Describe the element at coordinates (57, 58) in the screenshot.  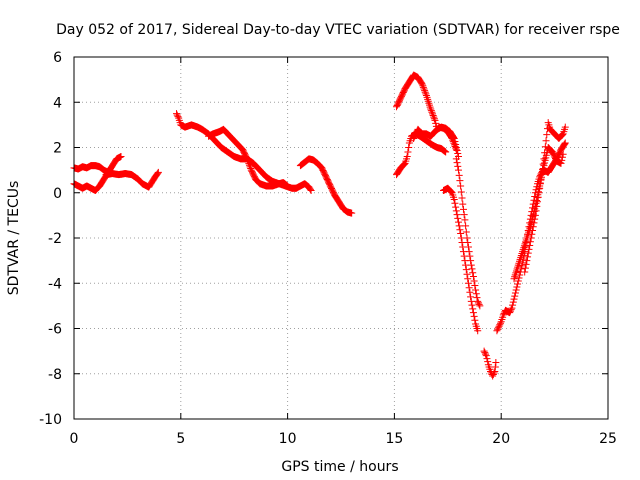
I see `y-tick-label: 6` at that location.